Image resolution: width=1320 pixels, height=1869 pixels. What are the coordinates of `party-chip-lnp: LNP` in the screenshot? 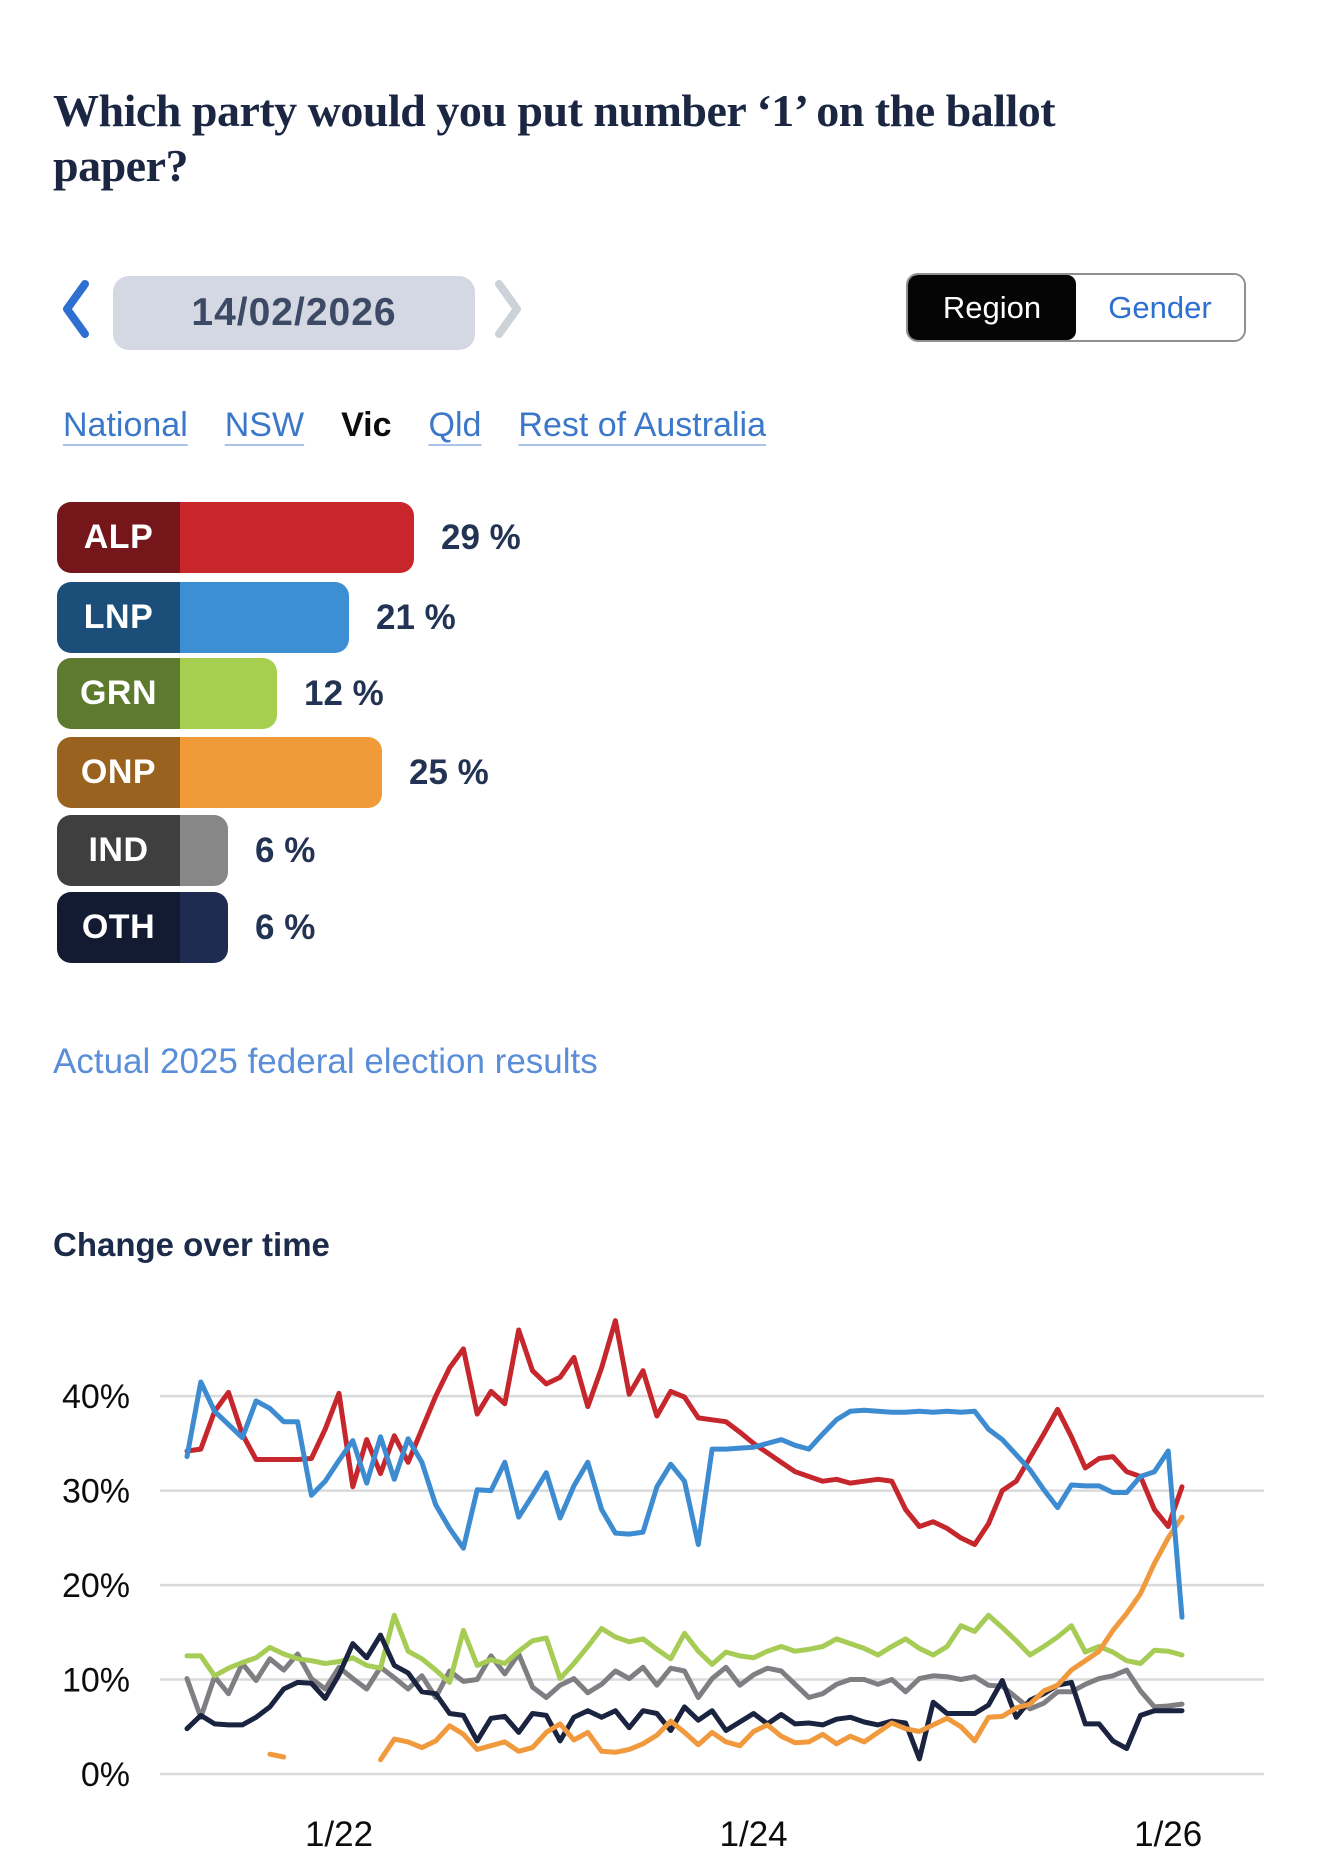 It's located at (118, 617).